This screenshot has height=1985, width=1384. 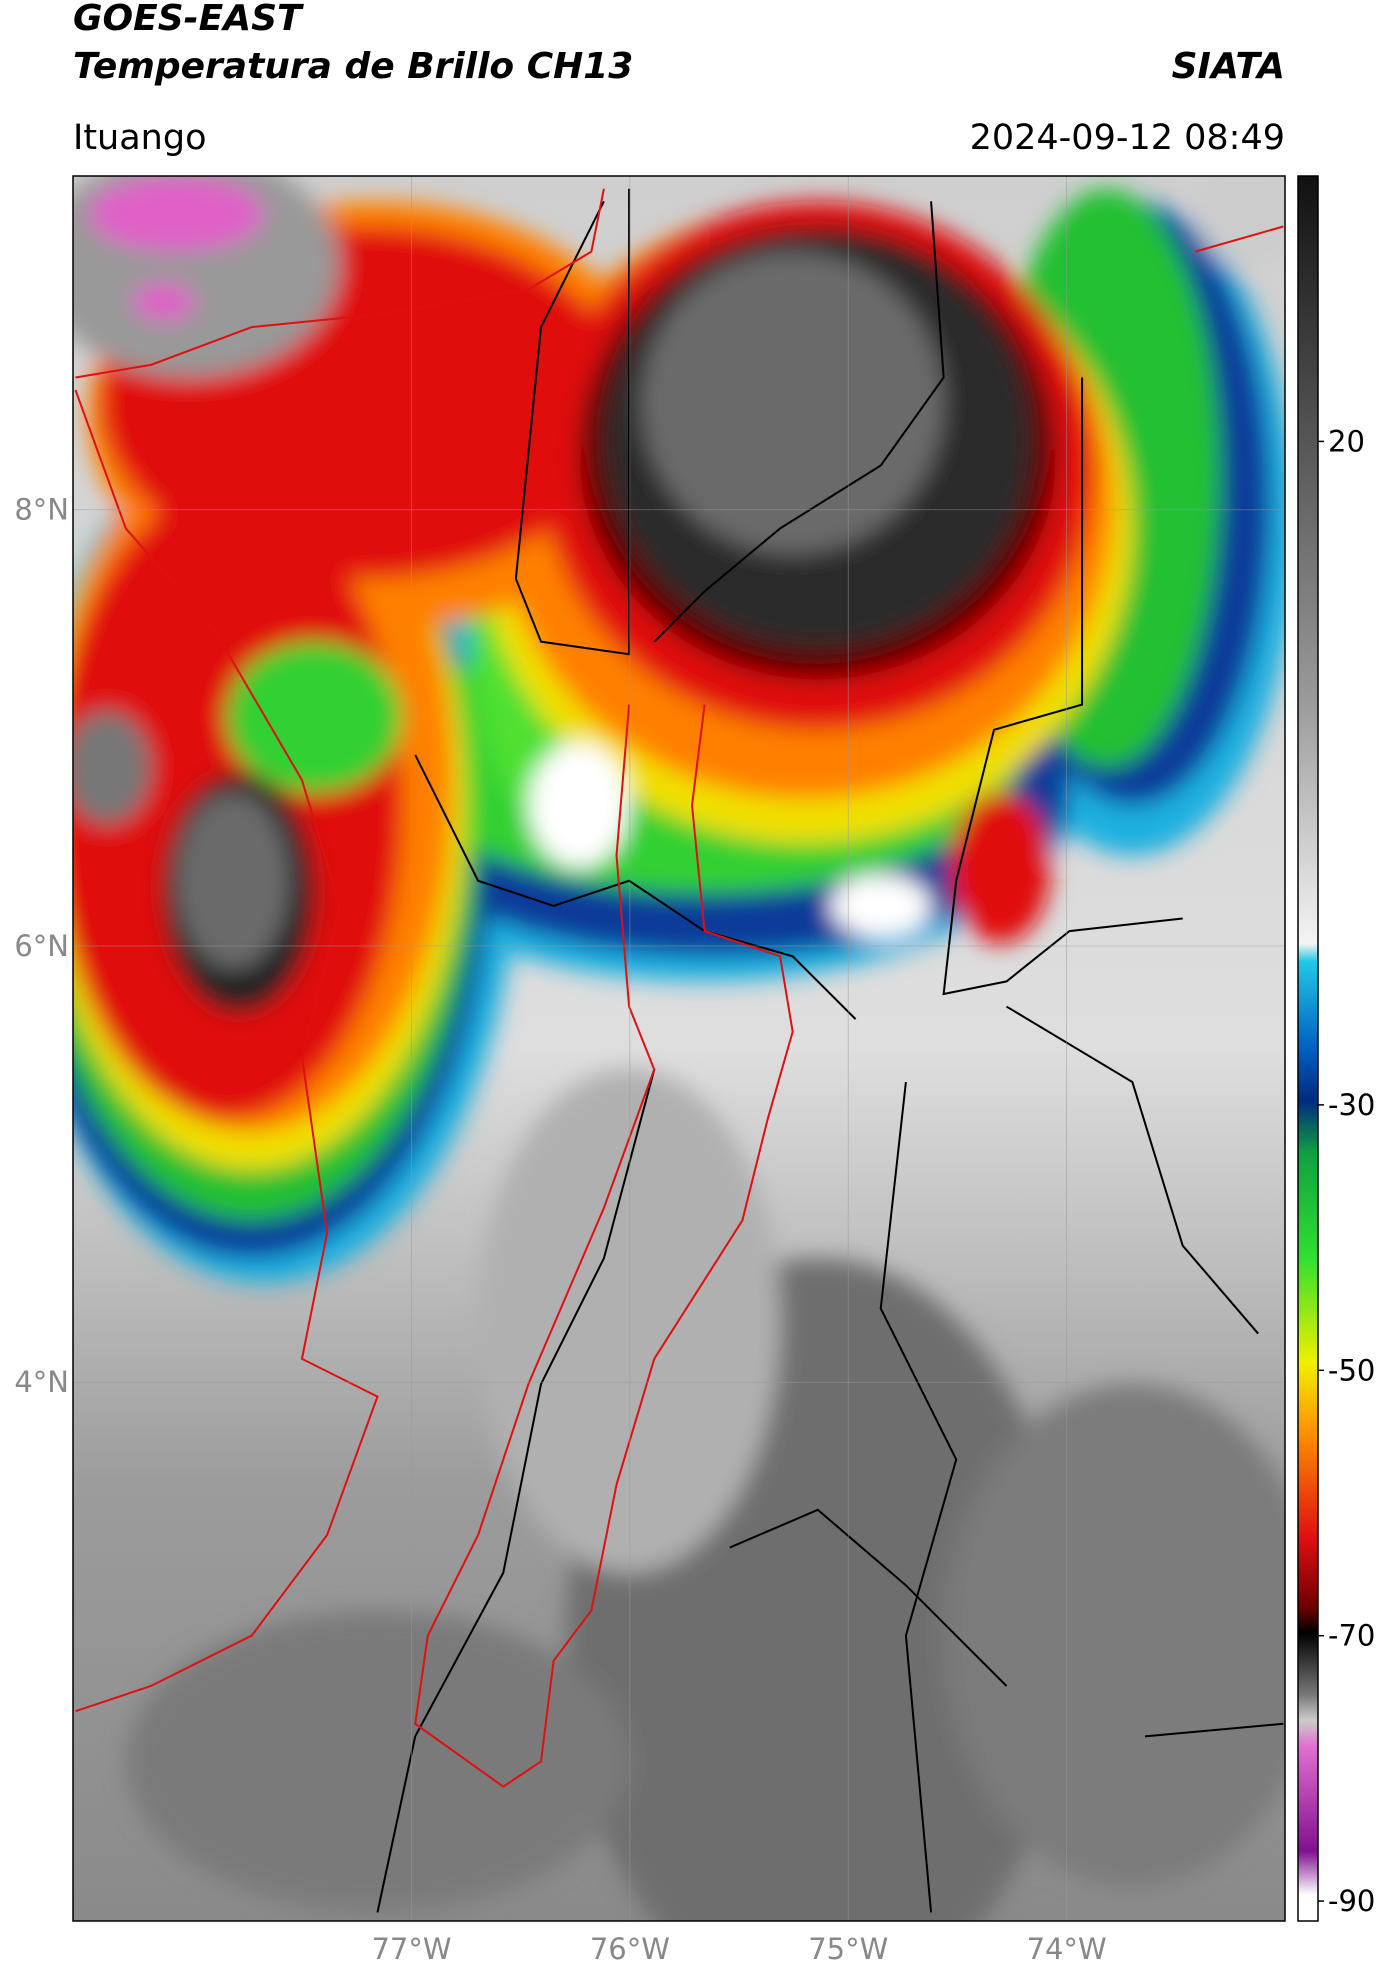 I want to click on colorbar-tick-label: -30, so click(x=1351, y=1105).